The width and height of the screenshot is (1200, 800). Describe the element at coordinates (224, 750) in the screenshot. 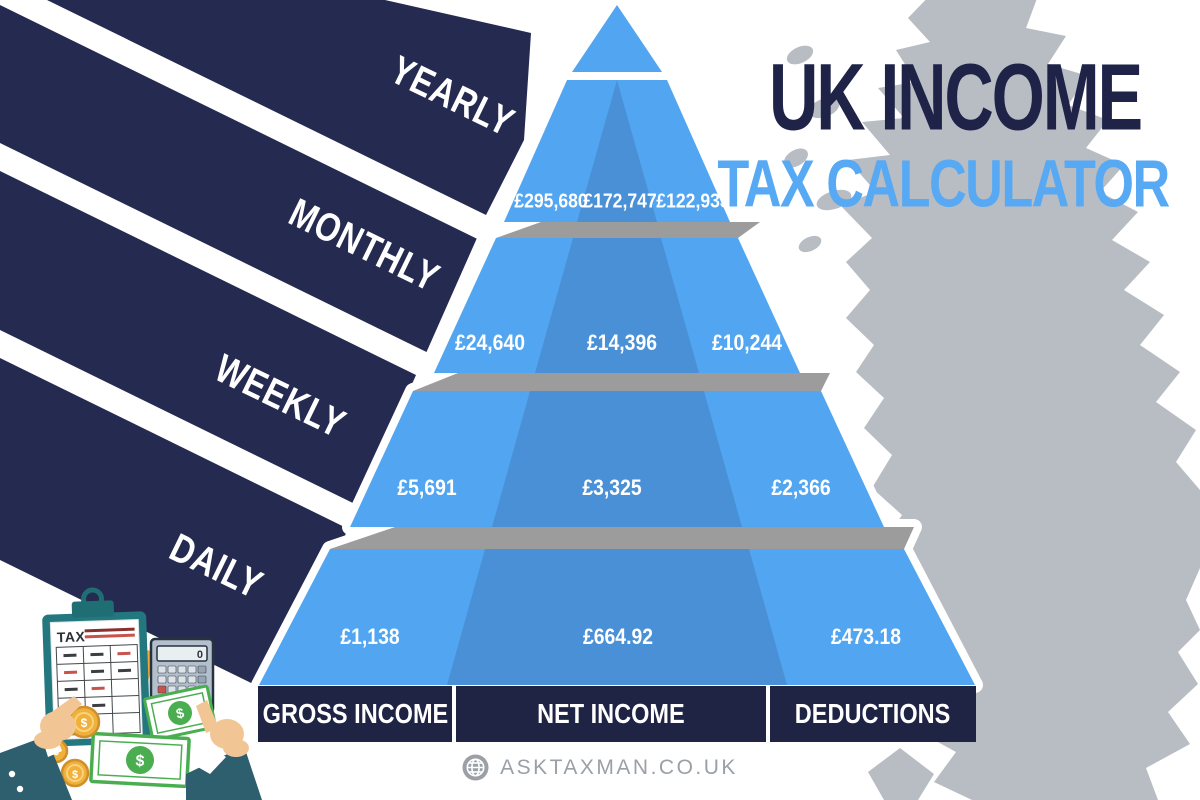

I see `right-hand` at that location.